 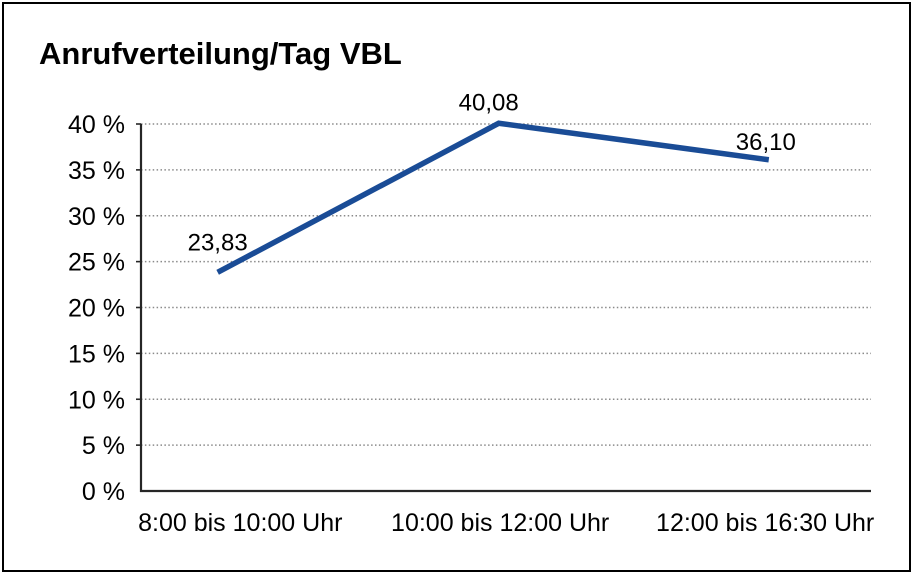 I want to click on y-axis-label: 0 %, so click(x=103, y=492).